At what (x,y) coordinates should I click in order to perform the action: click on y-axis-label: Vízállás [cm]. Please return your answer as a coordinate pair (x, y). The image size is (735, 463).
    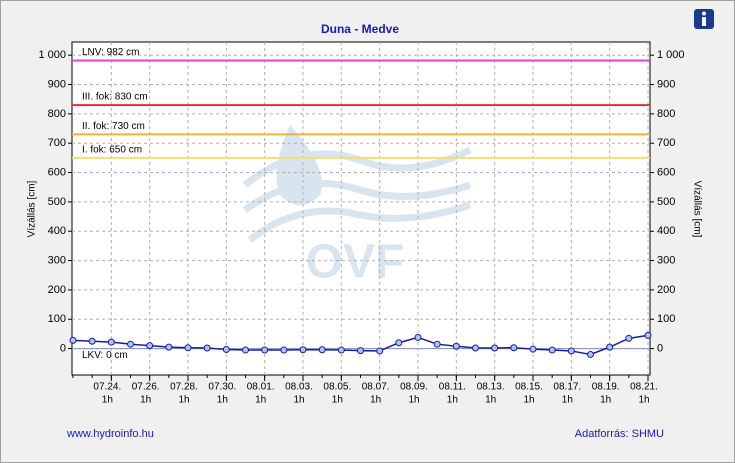
    Looking at the image, I should click on (32, 208).